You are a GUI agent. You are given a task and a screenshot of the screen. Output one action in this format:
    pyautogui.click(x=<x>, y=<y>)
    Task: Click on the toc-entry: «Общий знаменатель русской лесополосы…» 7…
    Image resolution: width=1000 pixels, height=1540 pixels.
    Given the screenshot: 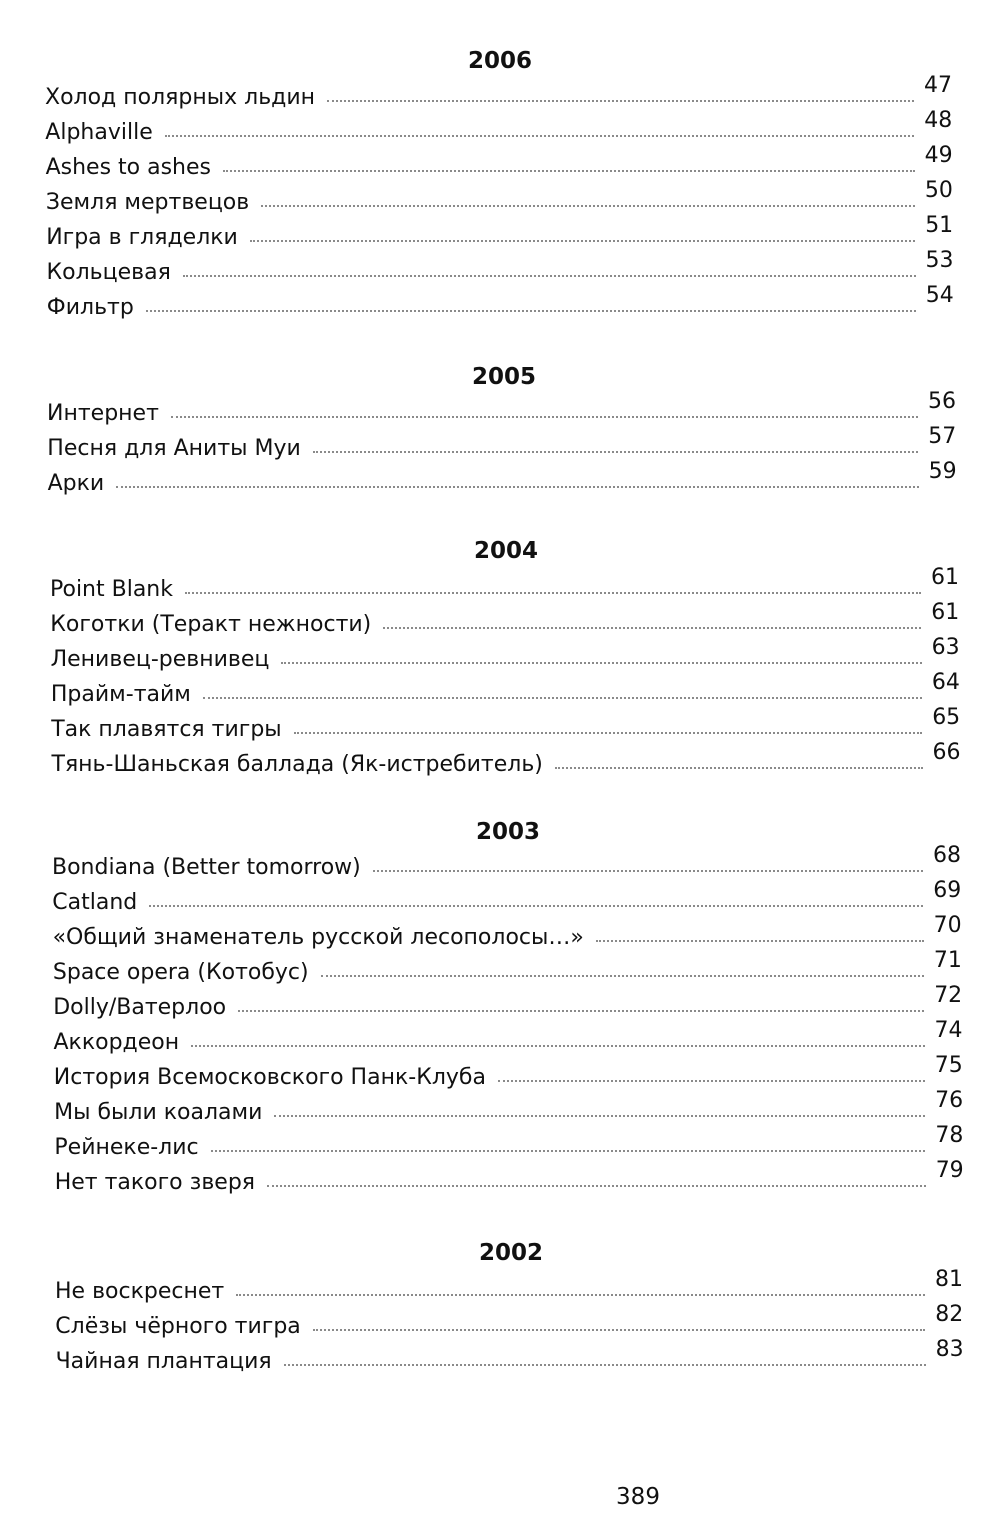 What is the action you would take?
    pyautogui.click(x=507, y=931)
    